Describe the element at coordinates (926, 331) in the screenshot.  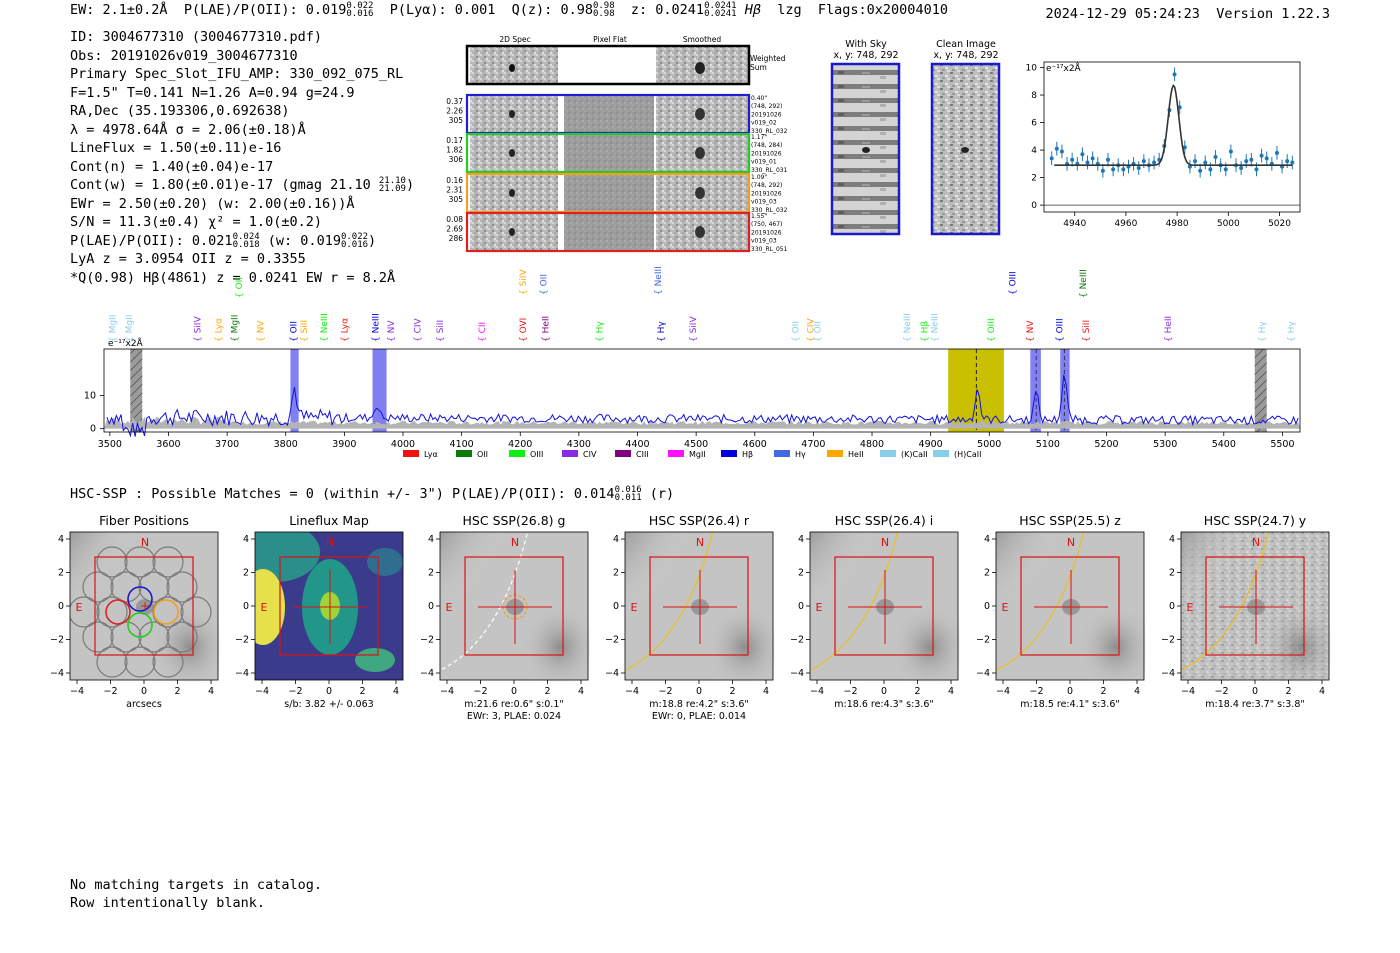
I see `line-label: { Hβ` at that location.